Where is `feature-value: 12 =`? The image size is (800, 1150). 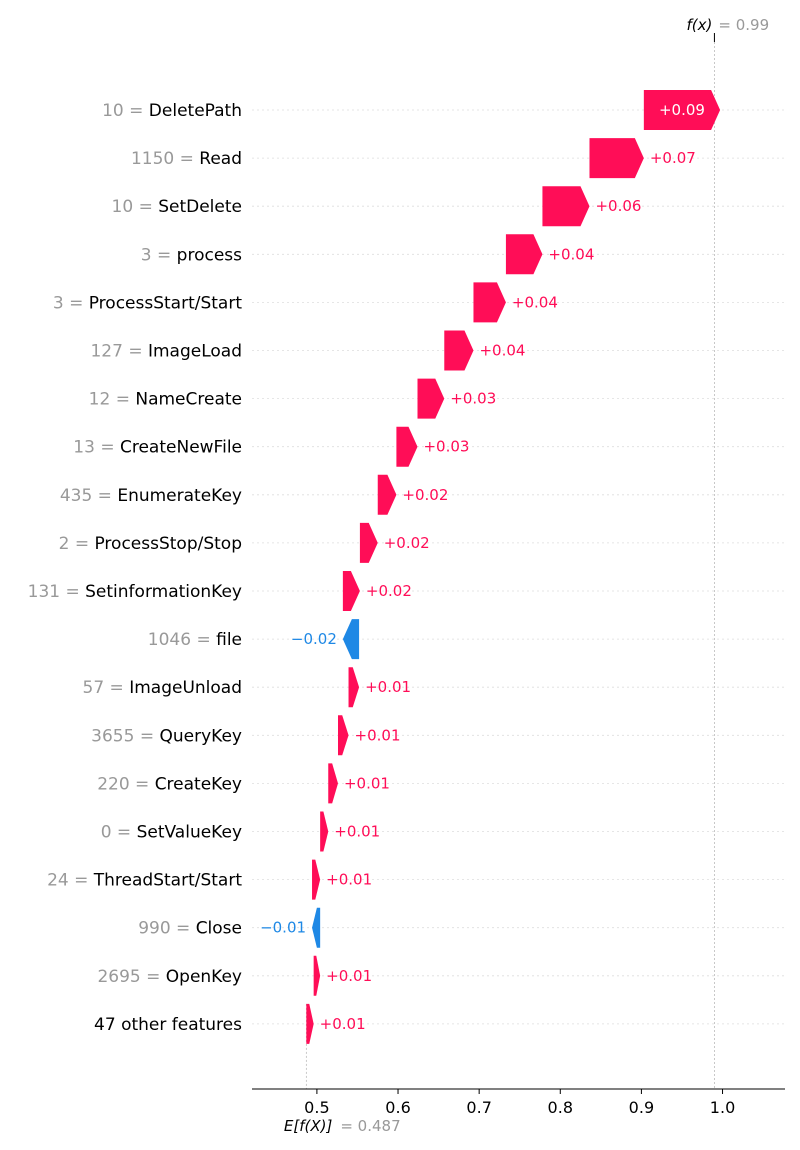 feature-value: 12 = is located at coordinates (112, 400).